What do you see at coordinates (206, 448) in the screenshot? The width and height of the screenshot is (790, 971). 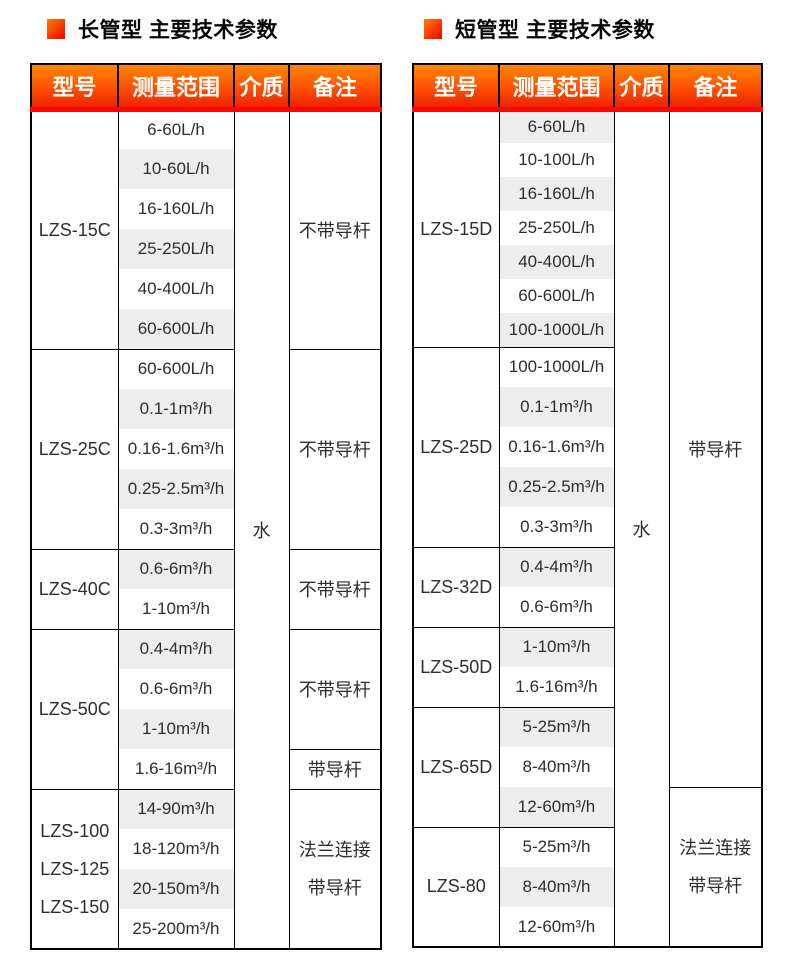 I see `table-row: LZS-25C 60-600L/h 不带导杆` at bounding box center [206, 448].